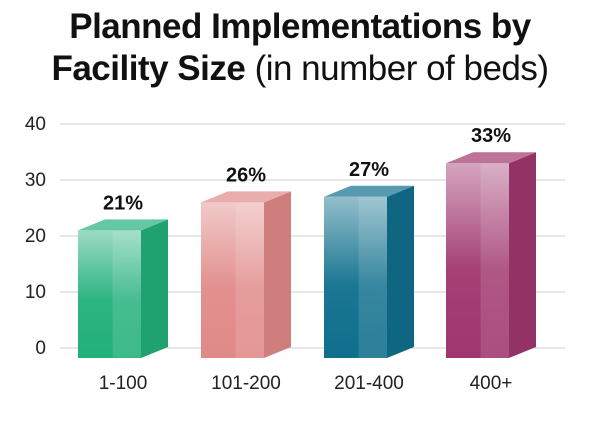 The width and height of the screenshot is (600, 422). I want to click on x-axis: 1-100 101-200 201-400 400+, so click(306, 383).